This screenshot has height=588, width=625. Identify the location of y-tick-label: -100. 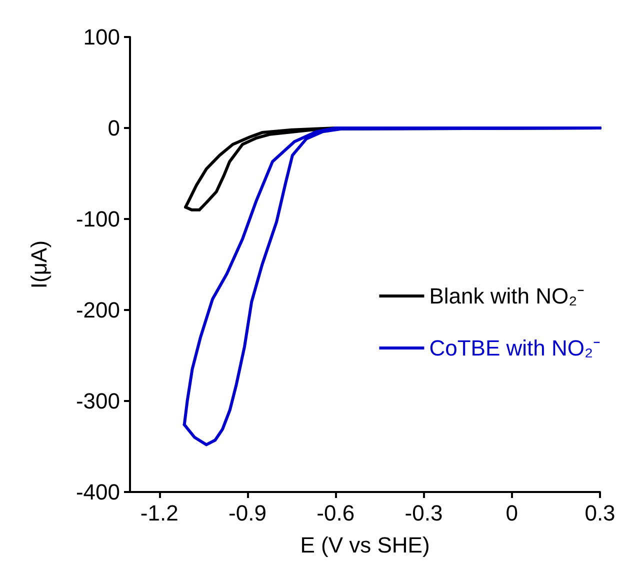
(98, 219).